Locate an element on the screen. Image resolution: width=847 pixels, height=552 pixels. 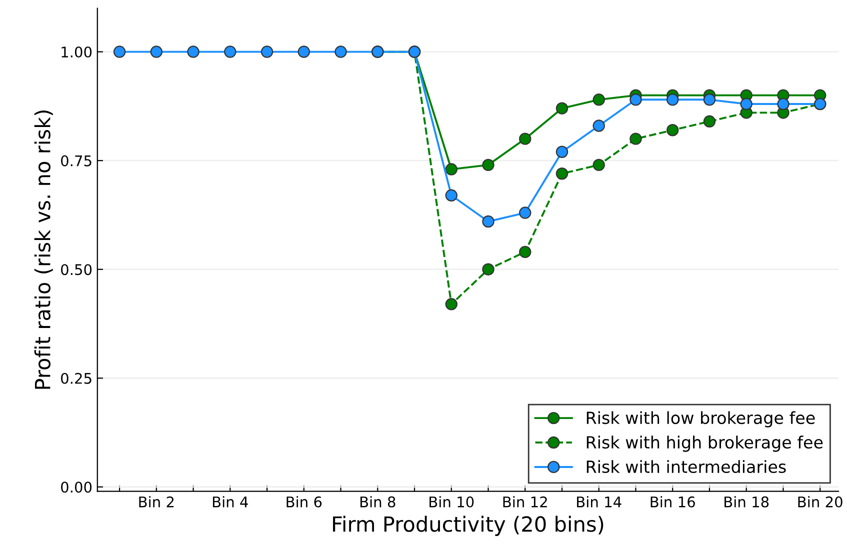
y-tick-label: 0.25 is located at coordinates (76, 378).